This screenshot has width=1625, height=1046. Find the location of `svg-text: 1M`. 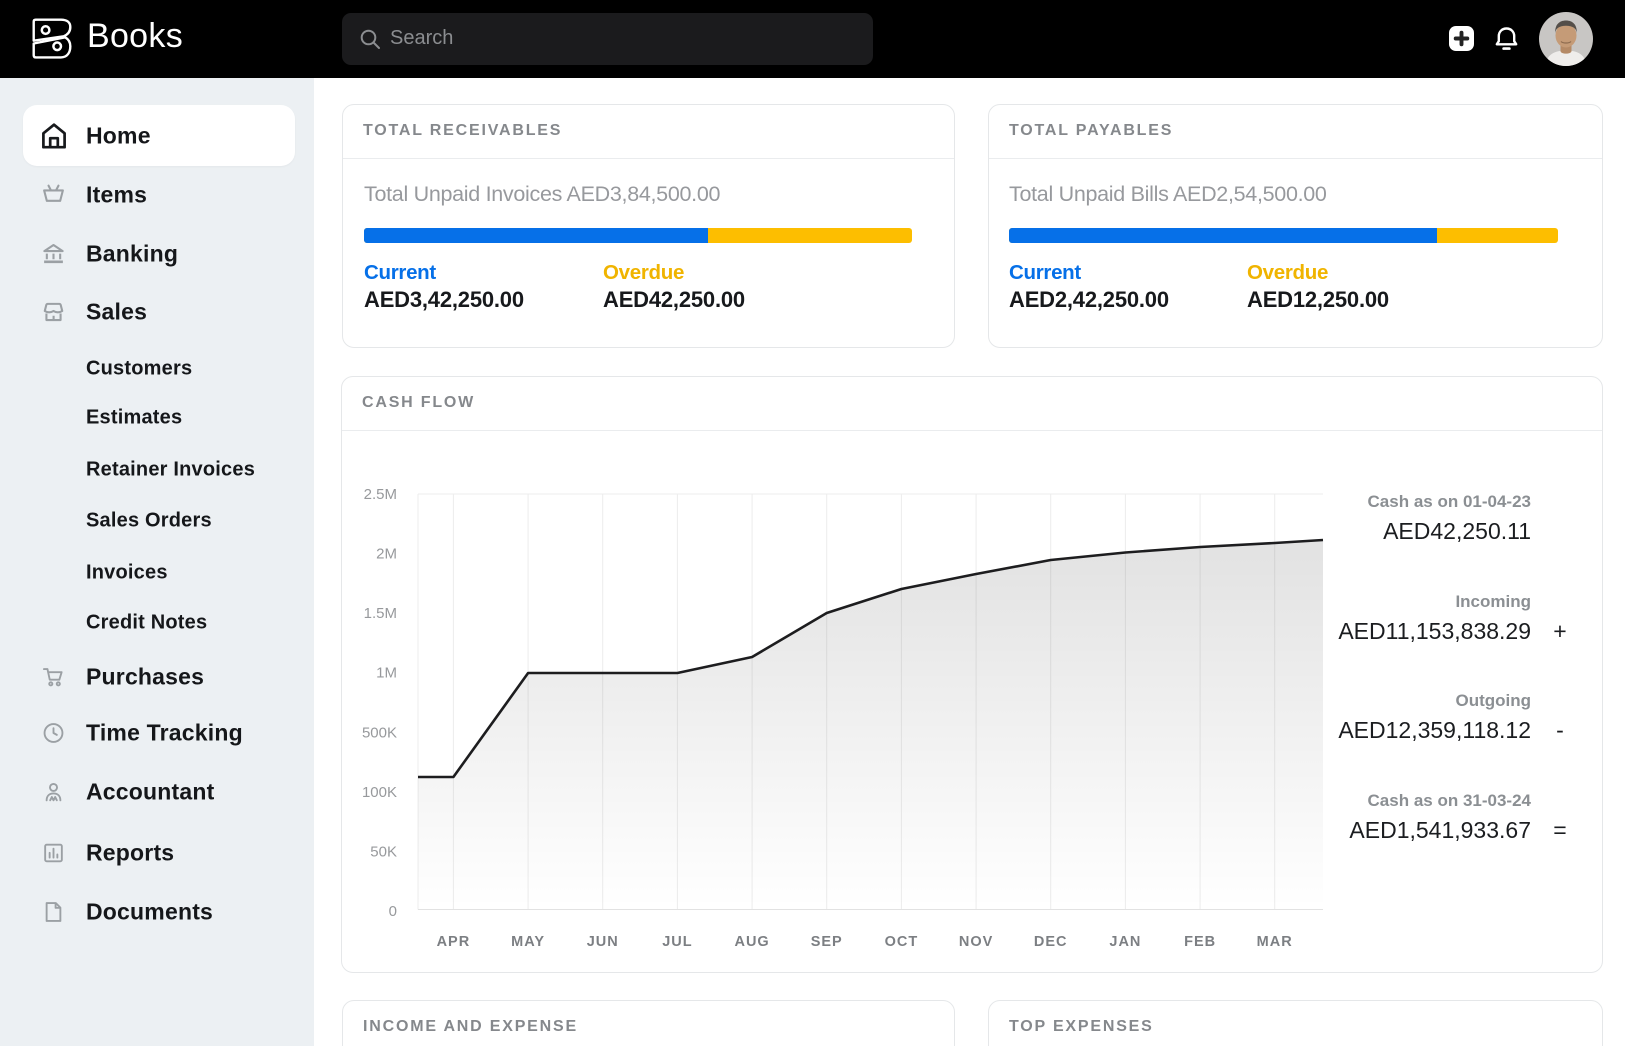

svg-text: 1M is located at coordinates (386, 673).